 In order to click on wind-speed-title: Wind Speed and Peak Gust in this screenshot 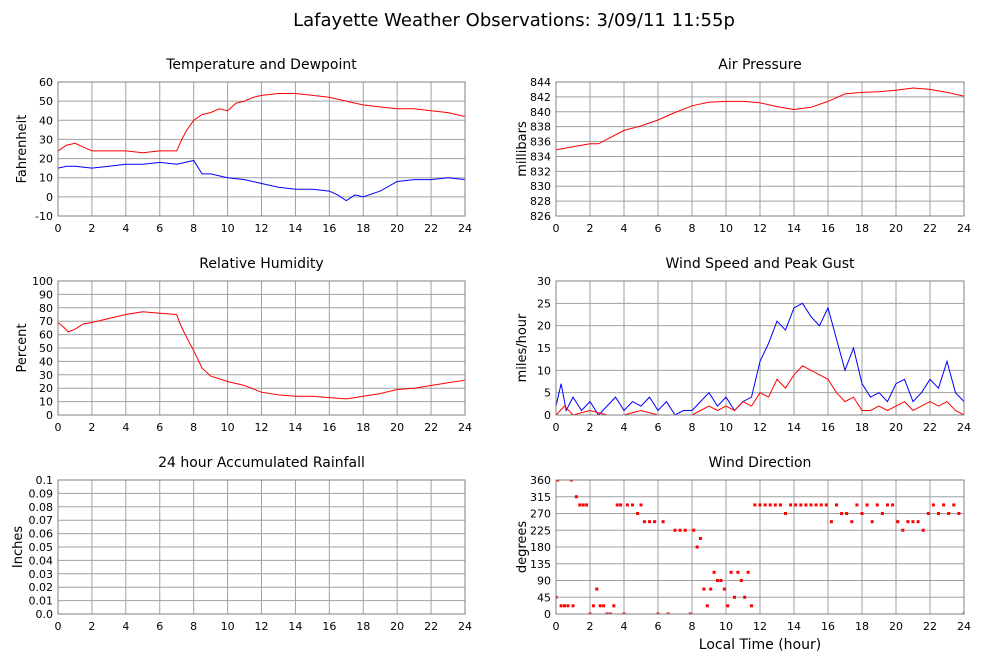, I will do `click(760, 264)`.